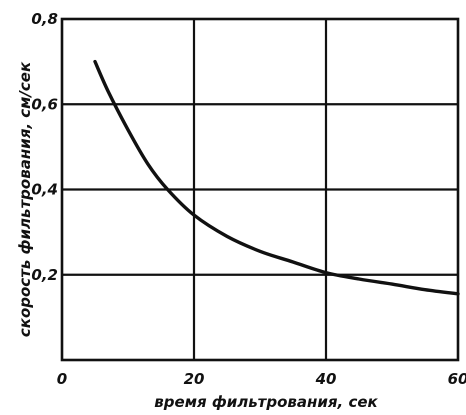 This screenshot has height=415, width=466. I want to click on x-tick-label: 0, so click(62, 379).